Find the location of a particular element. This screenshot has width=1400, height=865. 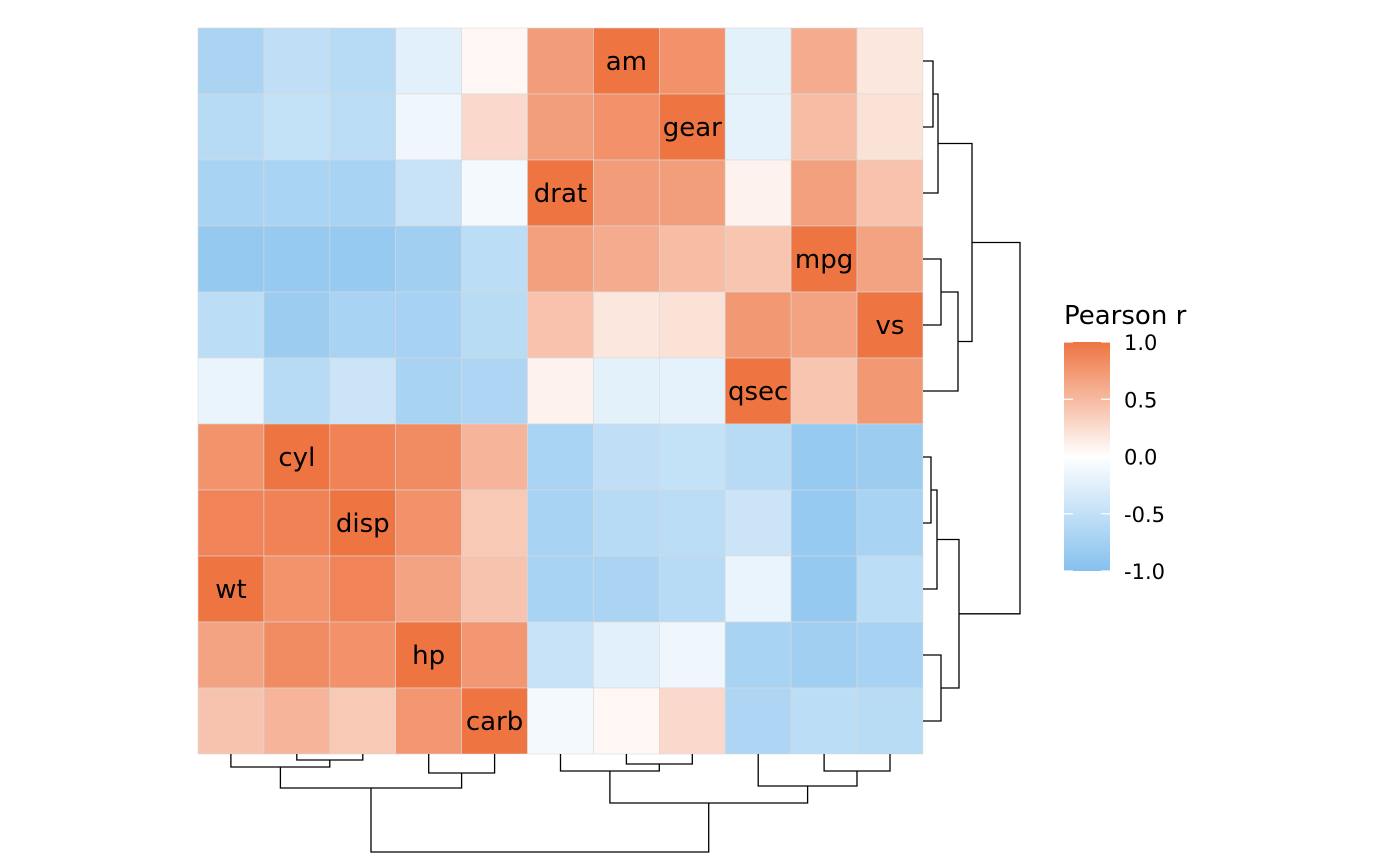

cell-cyl-gear is located at coordinates (692, 457).